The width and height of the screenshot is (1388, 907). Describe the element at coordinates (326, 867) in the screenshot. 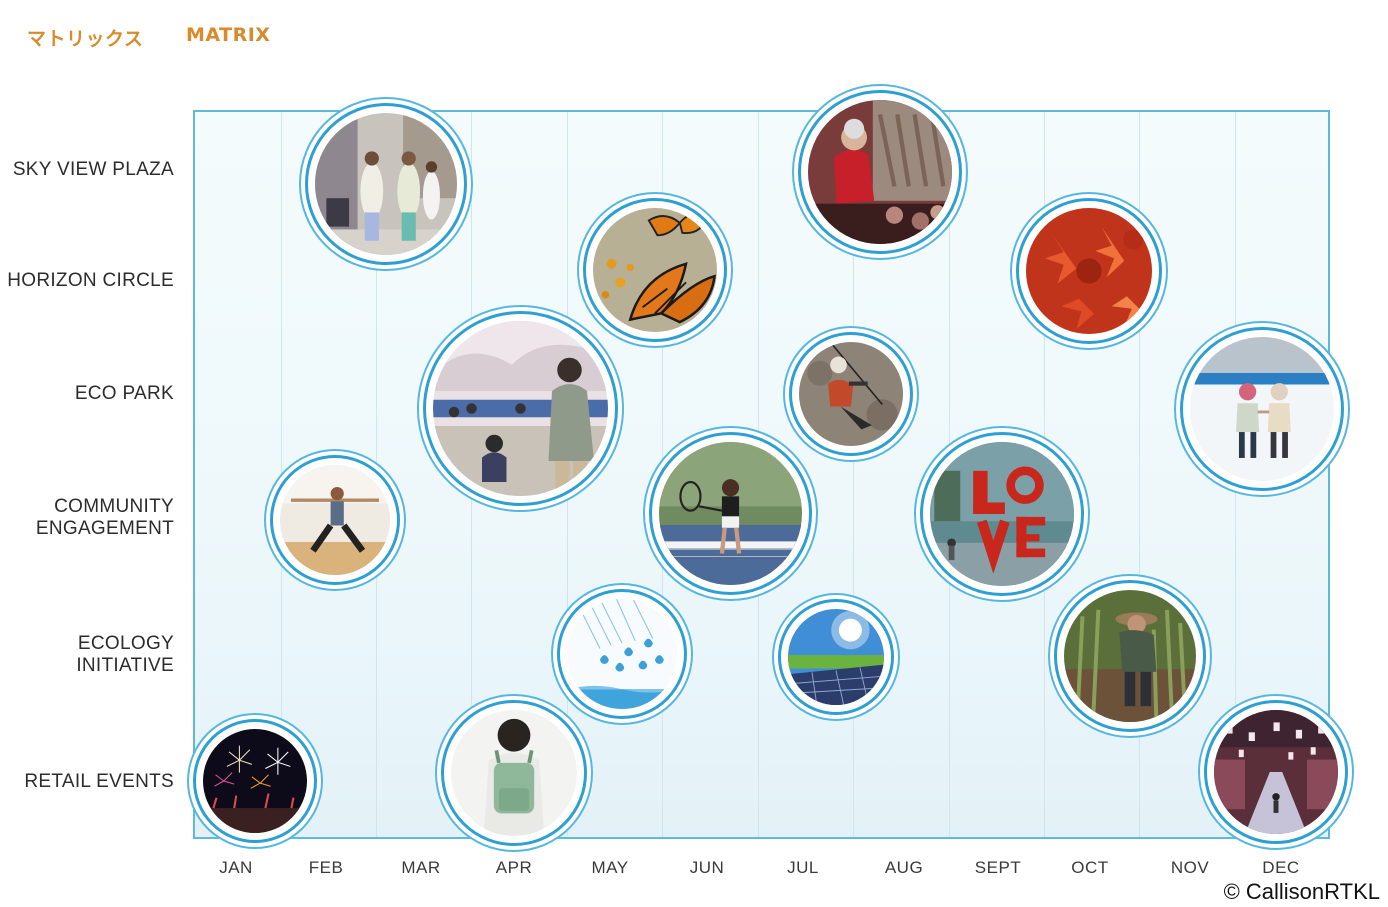

I see `month-label-feb: FEB` at that location.